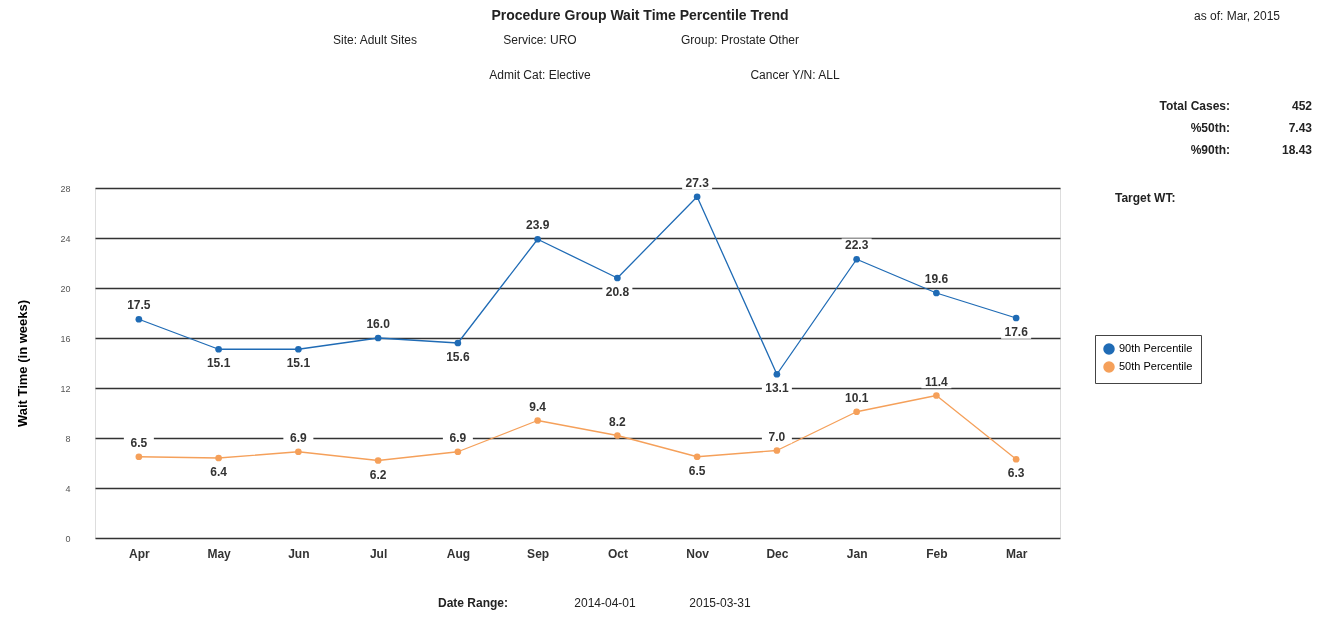 This screenshot has width=1330, height=620. Describe the element at coordinates (1016, 473) in the screenshot. I see `data-label: 6.3` at that location.